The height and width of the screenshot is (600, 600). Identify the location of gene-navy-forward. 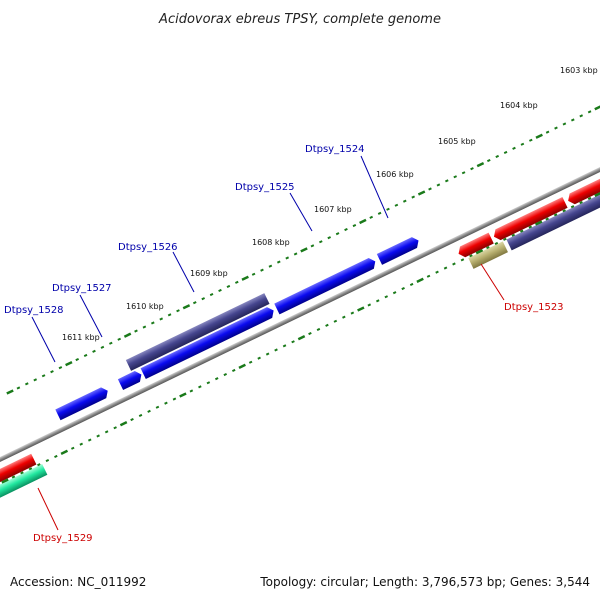
(197, 332).